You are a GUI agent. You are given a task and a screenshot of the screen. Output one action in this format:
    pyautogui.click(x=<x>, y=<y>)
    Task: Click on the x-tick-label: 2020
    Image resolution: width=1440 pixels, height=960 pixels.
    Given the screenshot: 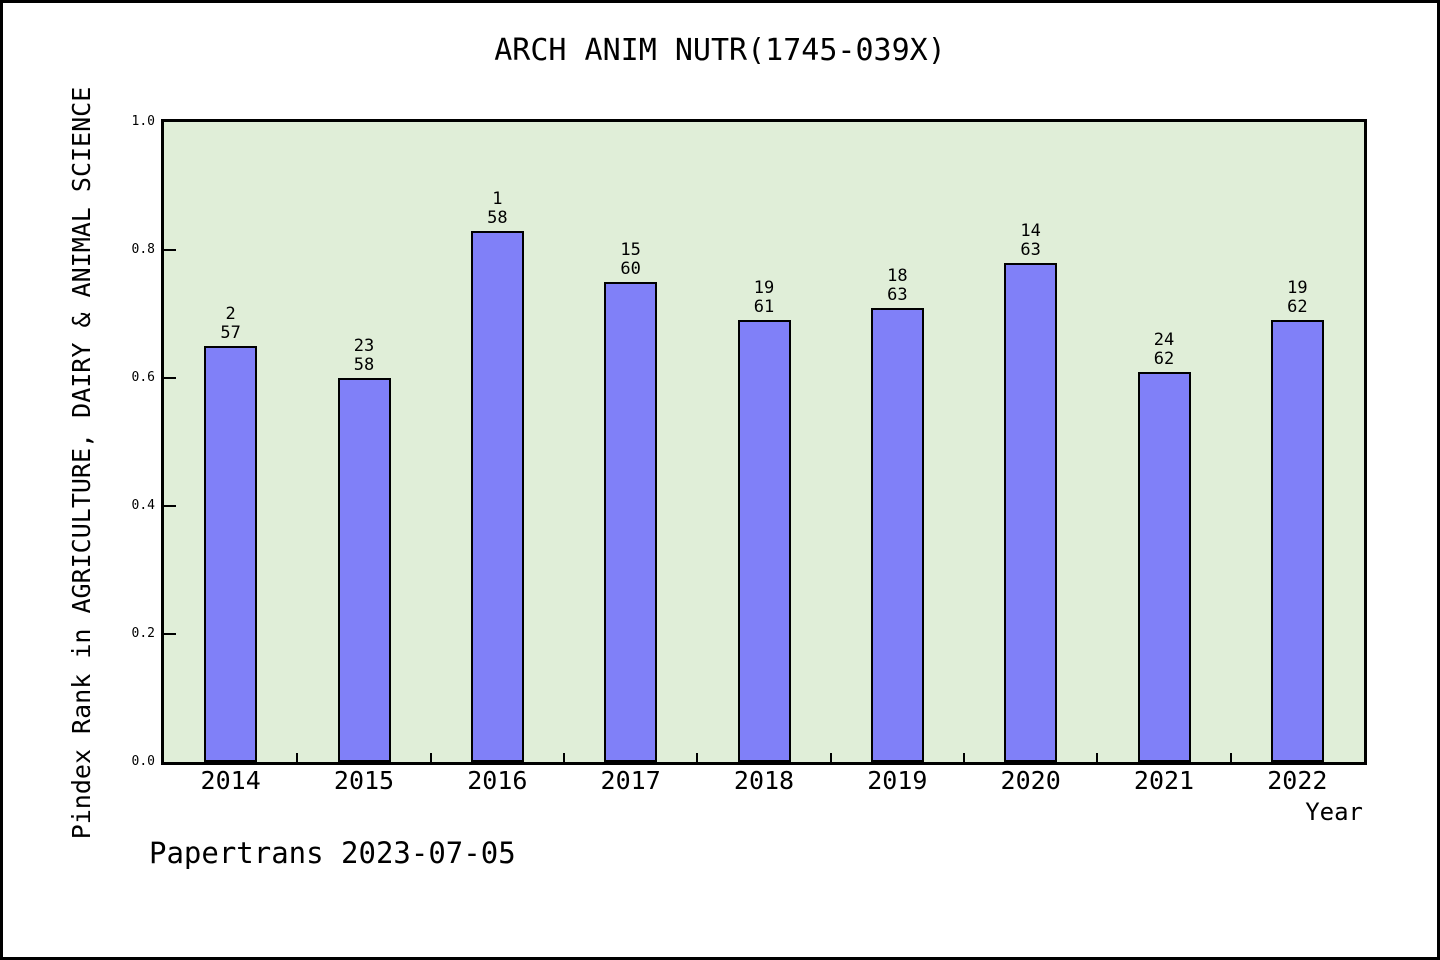 What is the action you would take?
    pyautogui.click(x=1030, y=780)
    